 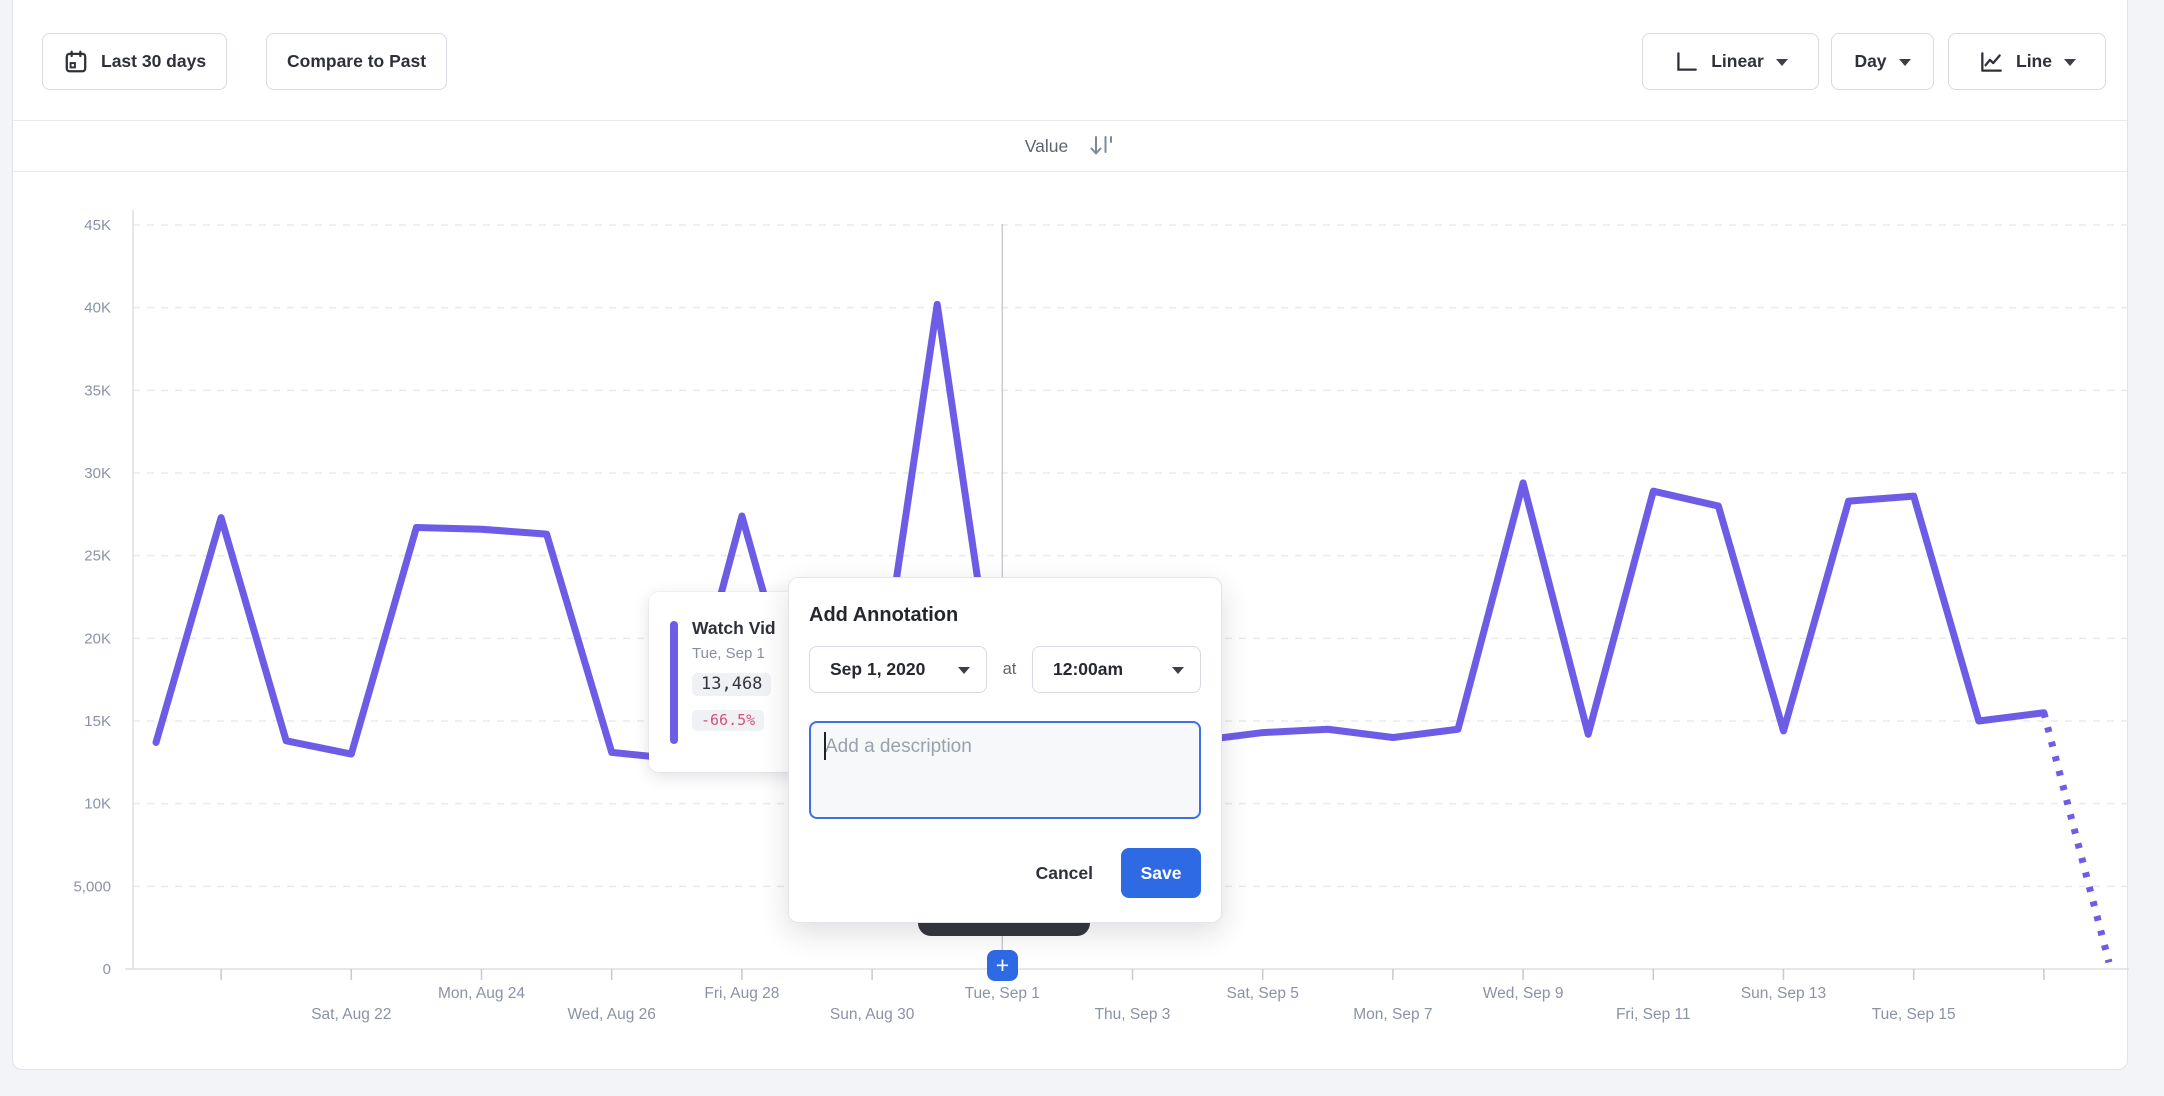 I want to click on y-axis-tick-label: 0, so click(x=107, y=969).